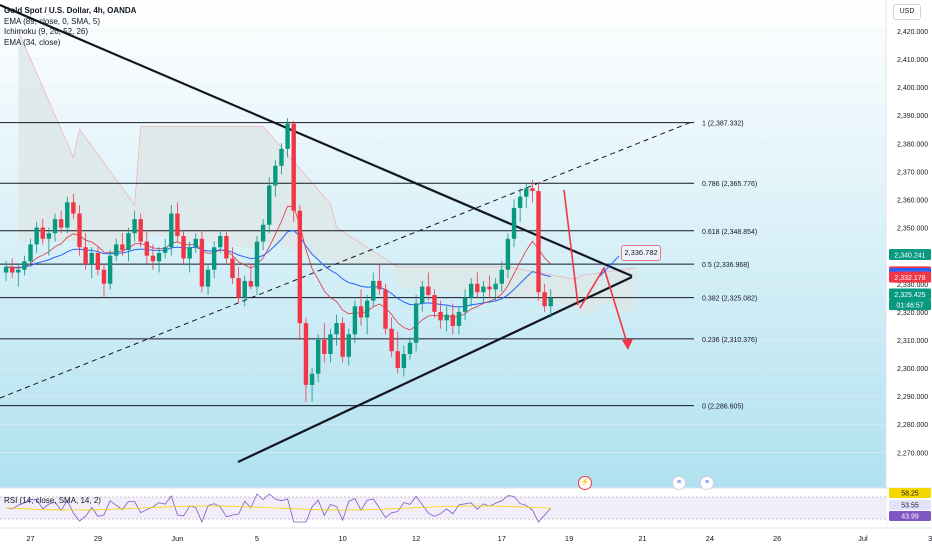 The width and height of the screenshot is (932, 550). I want to click on projection-arrow, so click(571, 247).